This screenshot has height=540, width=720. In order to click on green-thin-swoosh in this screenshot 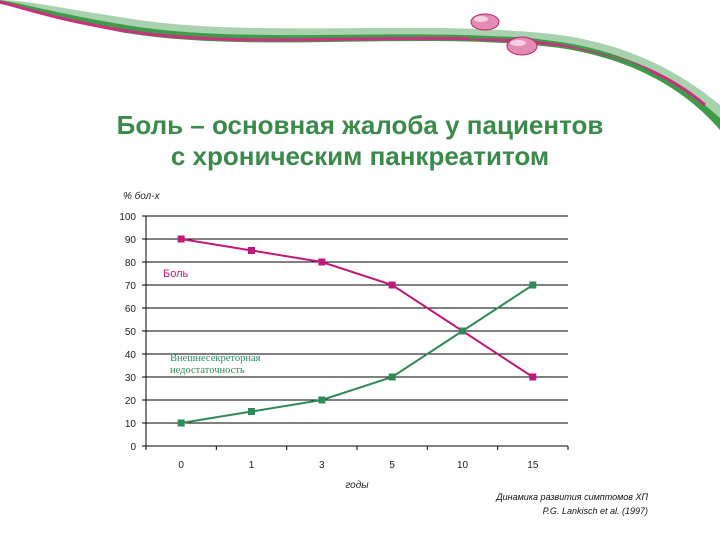, I will do `click(560, 54)`.